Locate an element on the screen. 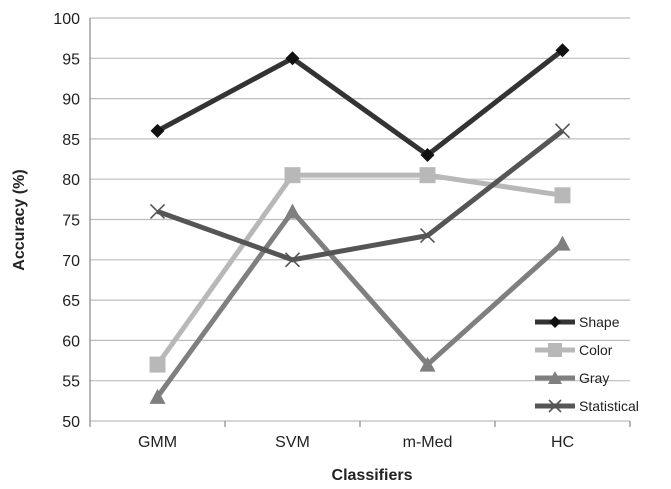 The image size is (671, 489). legend: Shape Color Gray Statistical is located at coordinates (587, 364).